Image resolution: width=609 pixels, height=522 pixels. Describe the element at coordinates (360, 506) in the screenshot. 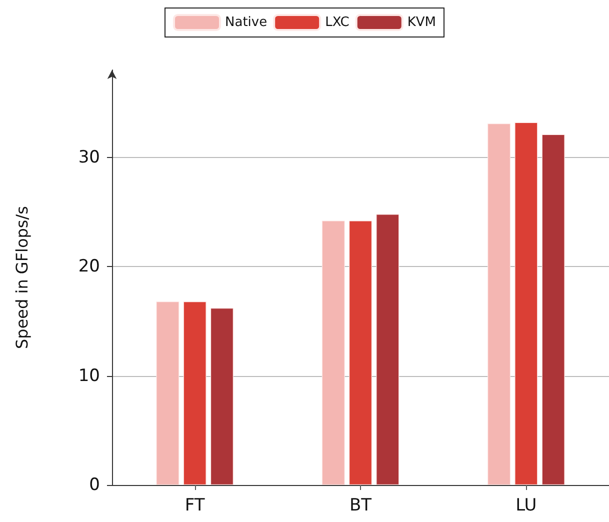

I see `x-tick-label: BT` at that location.